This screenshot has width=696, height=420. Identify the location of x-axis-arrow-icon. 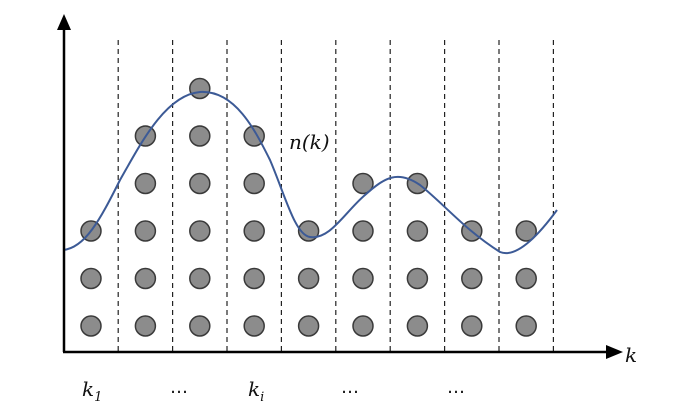
(614, 352).